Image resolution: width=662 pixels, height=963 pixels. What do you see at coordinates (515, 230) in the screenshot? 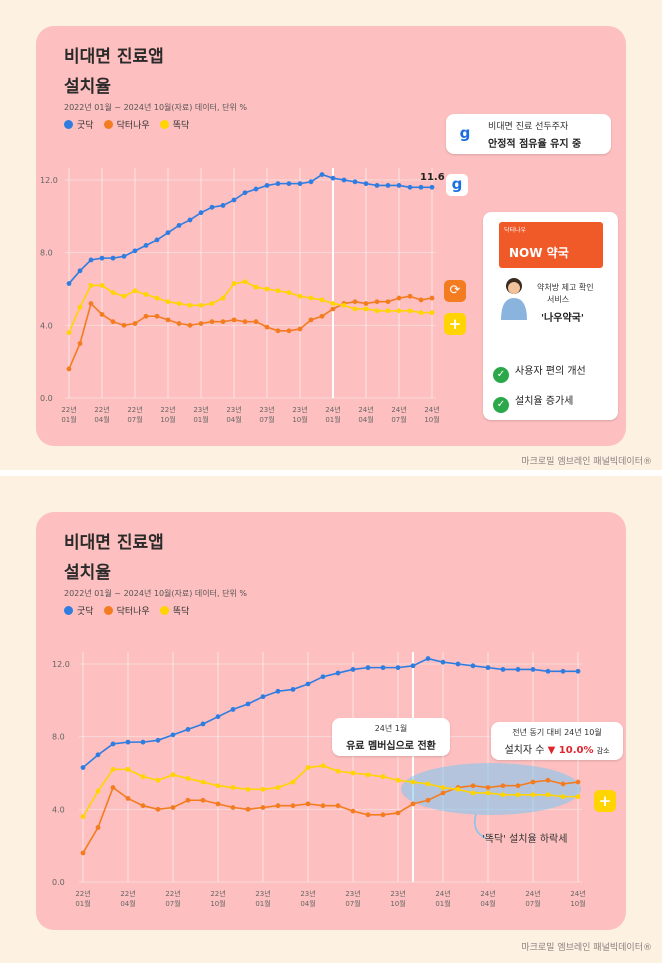
I see `drnow-banner-brand: 닥터나우` at bounding box center [515, 230].